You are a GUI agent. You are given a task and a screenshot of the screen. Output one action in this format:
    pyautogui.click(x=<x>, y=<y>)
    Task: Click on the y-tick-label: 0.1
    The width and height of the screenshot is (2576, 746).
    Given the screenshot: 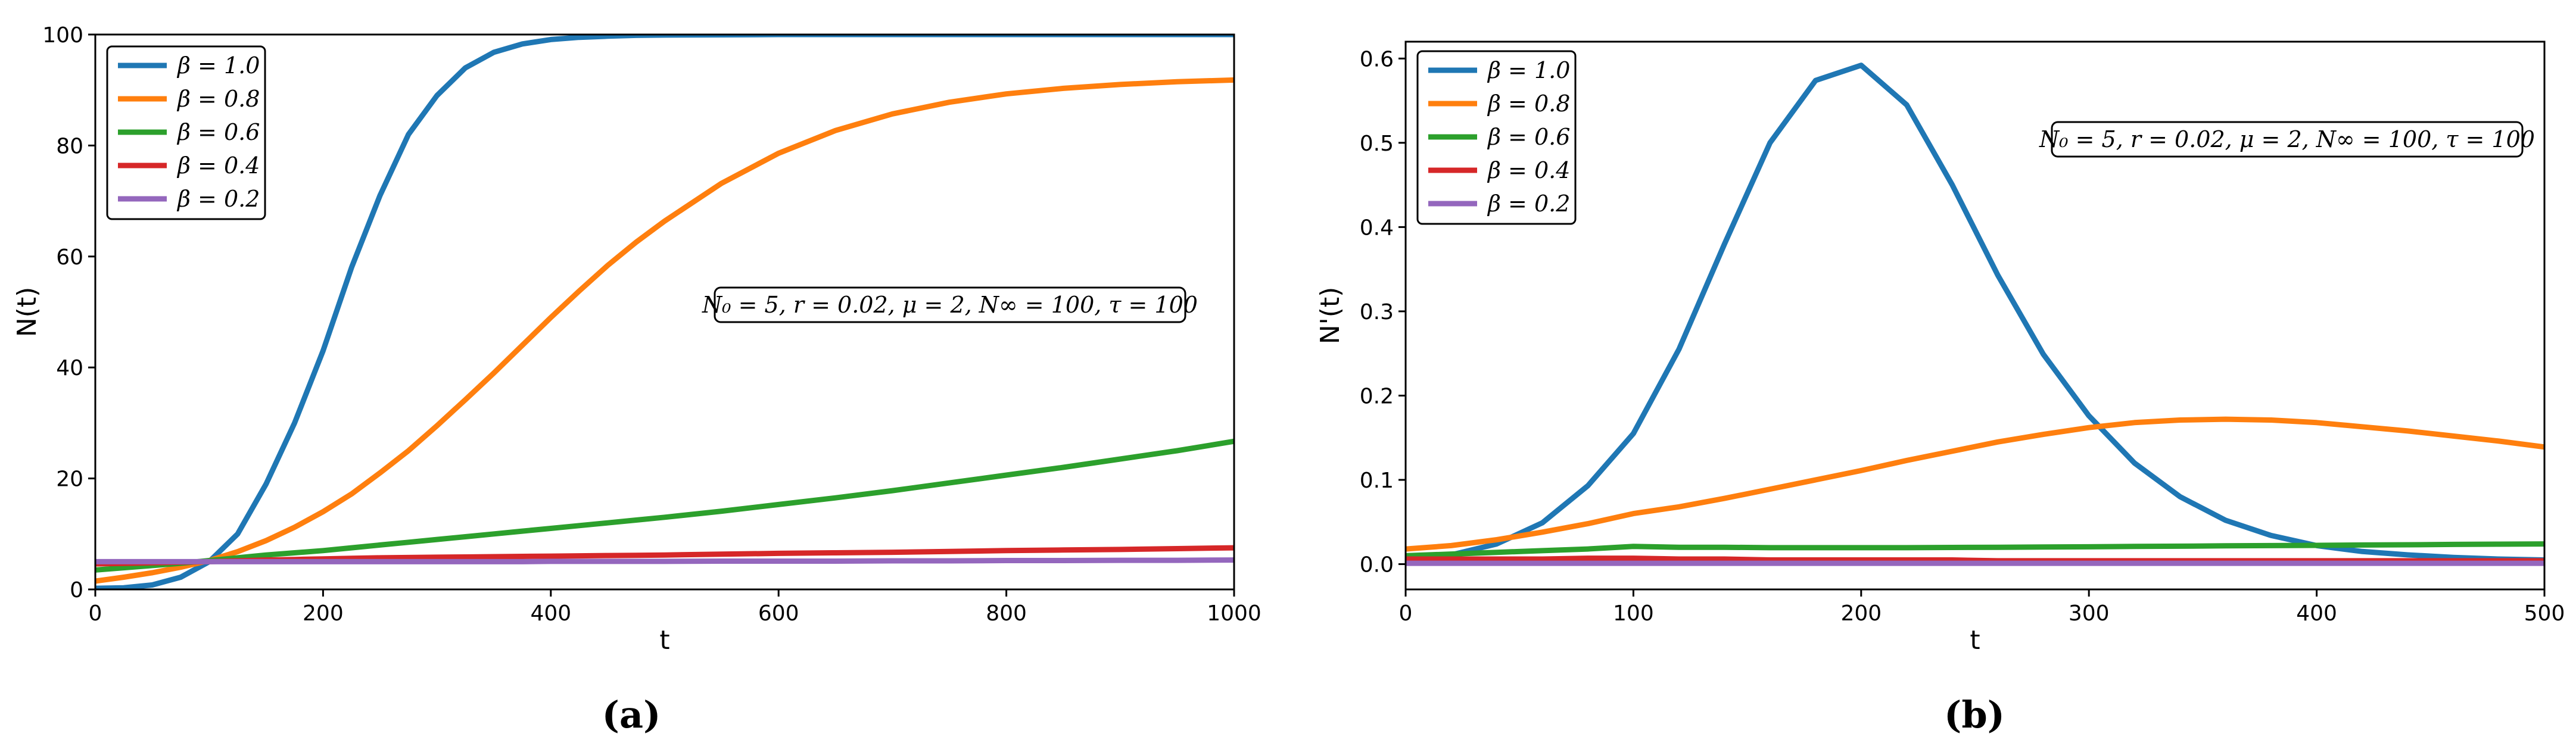 What is the action you would take?
    pyautogui.click(x=1377, y=481)
    